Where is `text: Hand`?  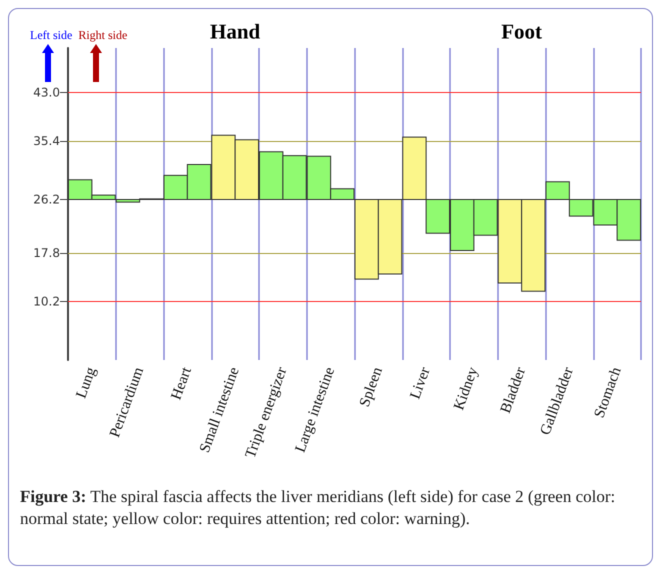 text: Hand is located at coordinates (235, 32).